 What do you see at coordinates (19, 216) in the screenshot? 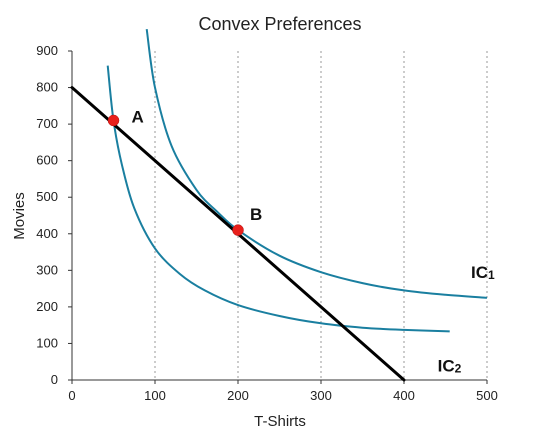
I see `y-axis-label: Movies` at bounding box center [19, 216].